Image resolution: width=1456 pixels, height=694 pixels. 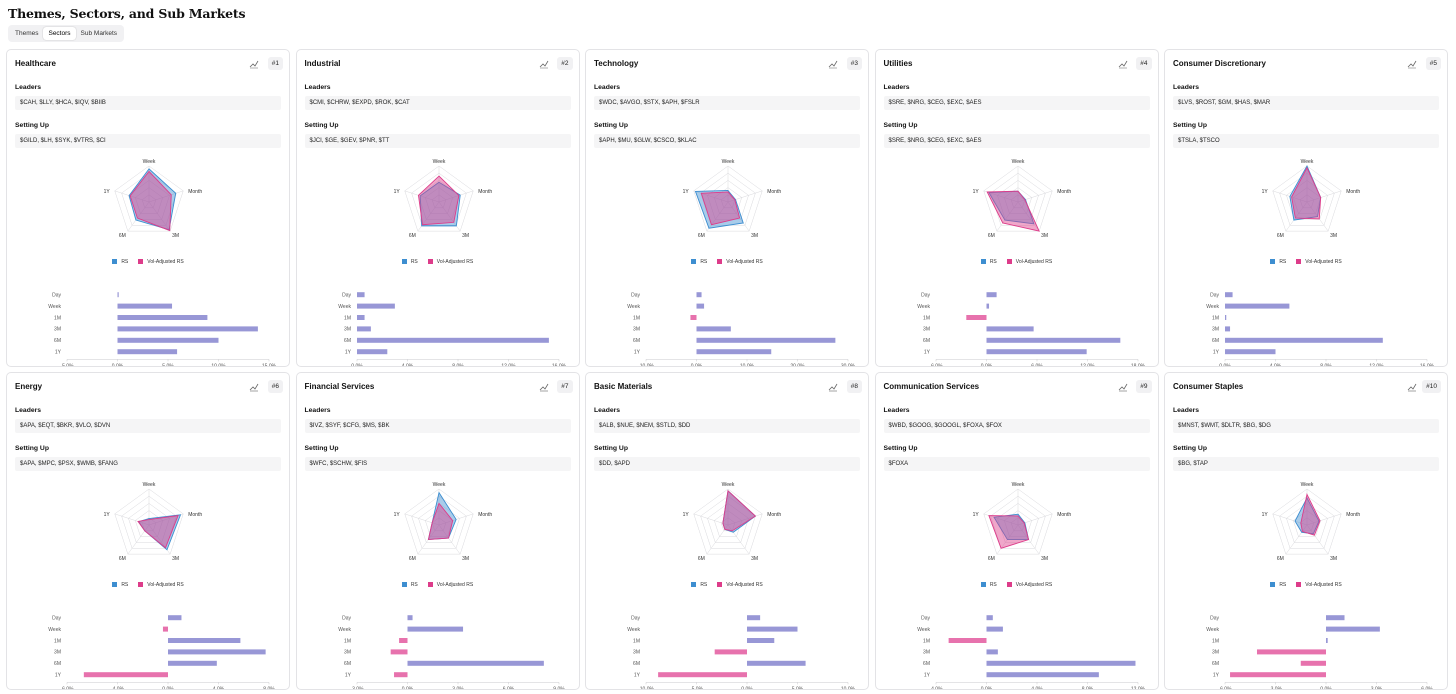 I want to click on legend-vol-label: Vol-Adjusted RS, so click(x=1034, y=585).